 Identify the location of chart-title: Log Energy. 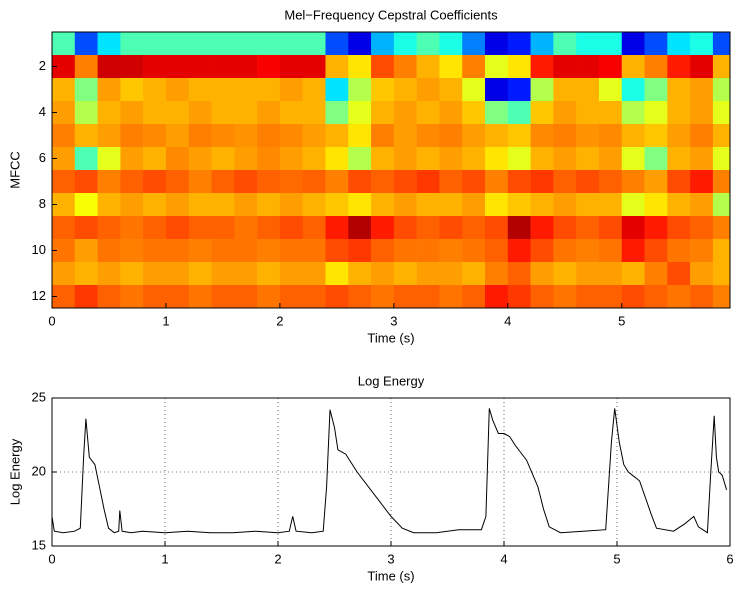
(391, 380).